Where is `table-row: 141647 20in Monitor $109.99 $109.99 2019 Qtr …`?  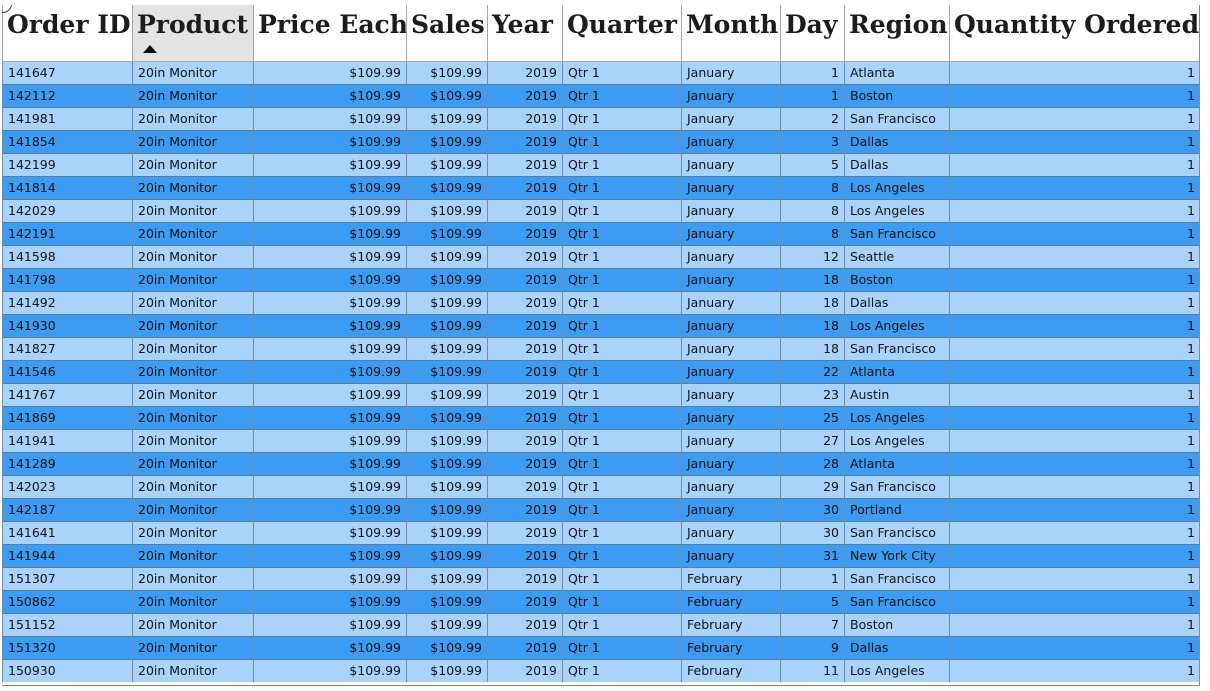 table-row: 141647 20in Monitor $109.99 $109.99 2019 Qtr … is located at coordinates (600, 73).